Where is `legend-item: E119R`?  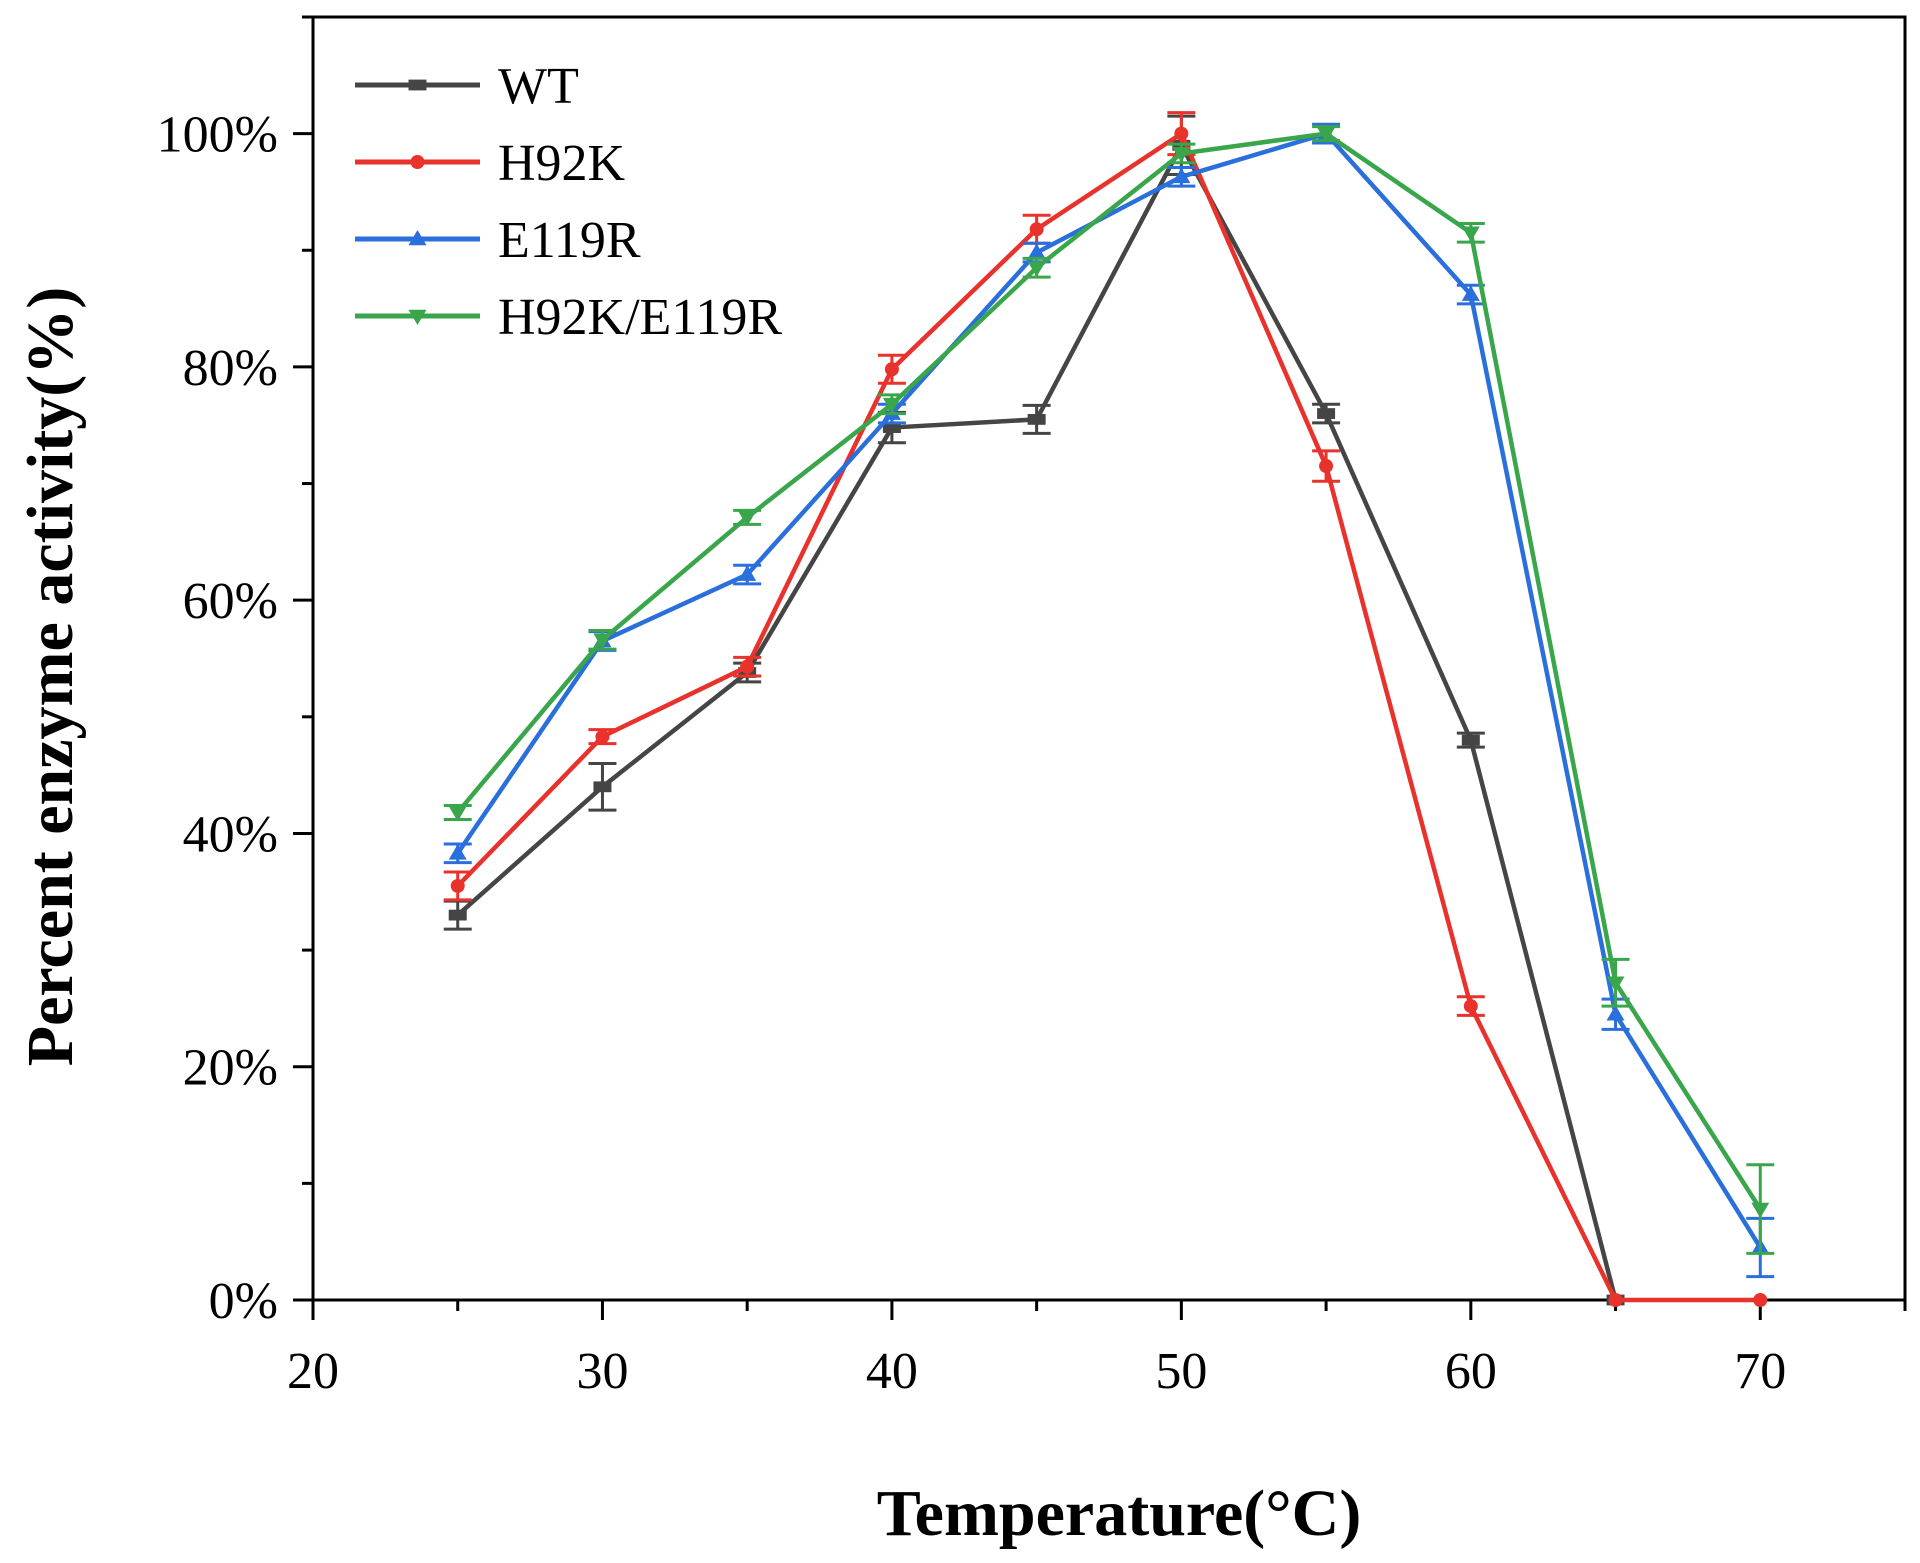 legend-item: E119R is located at coordinates (498, 240).